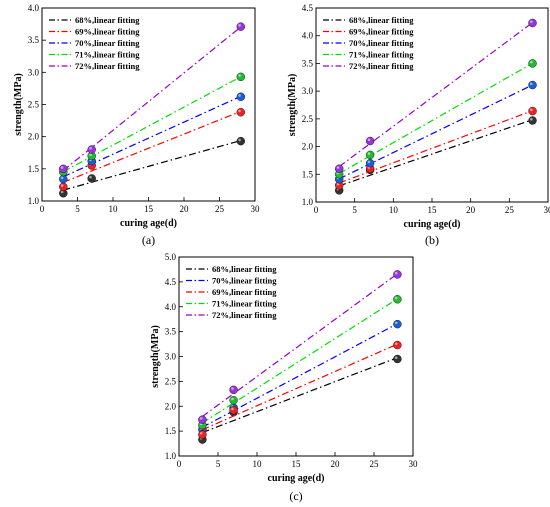  Describe the element at coordinates (381, 66) in the screenshot. I see `legend-entry: 72%,linear fitting` at that location.